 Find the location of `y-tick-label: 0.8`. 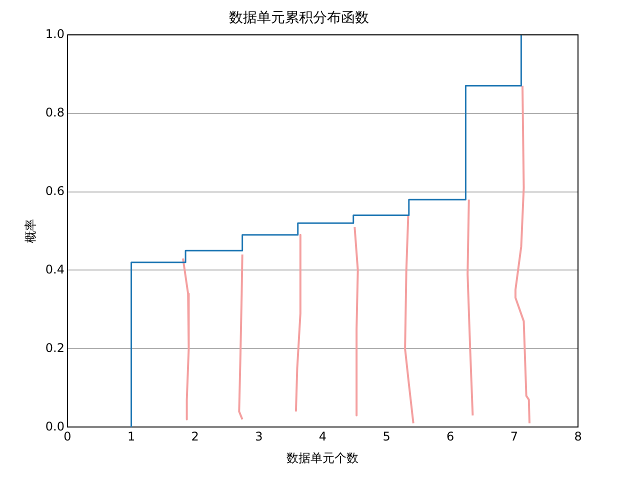

y-tick-label: 0.8 is located at coordinates (54, 112).